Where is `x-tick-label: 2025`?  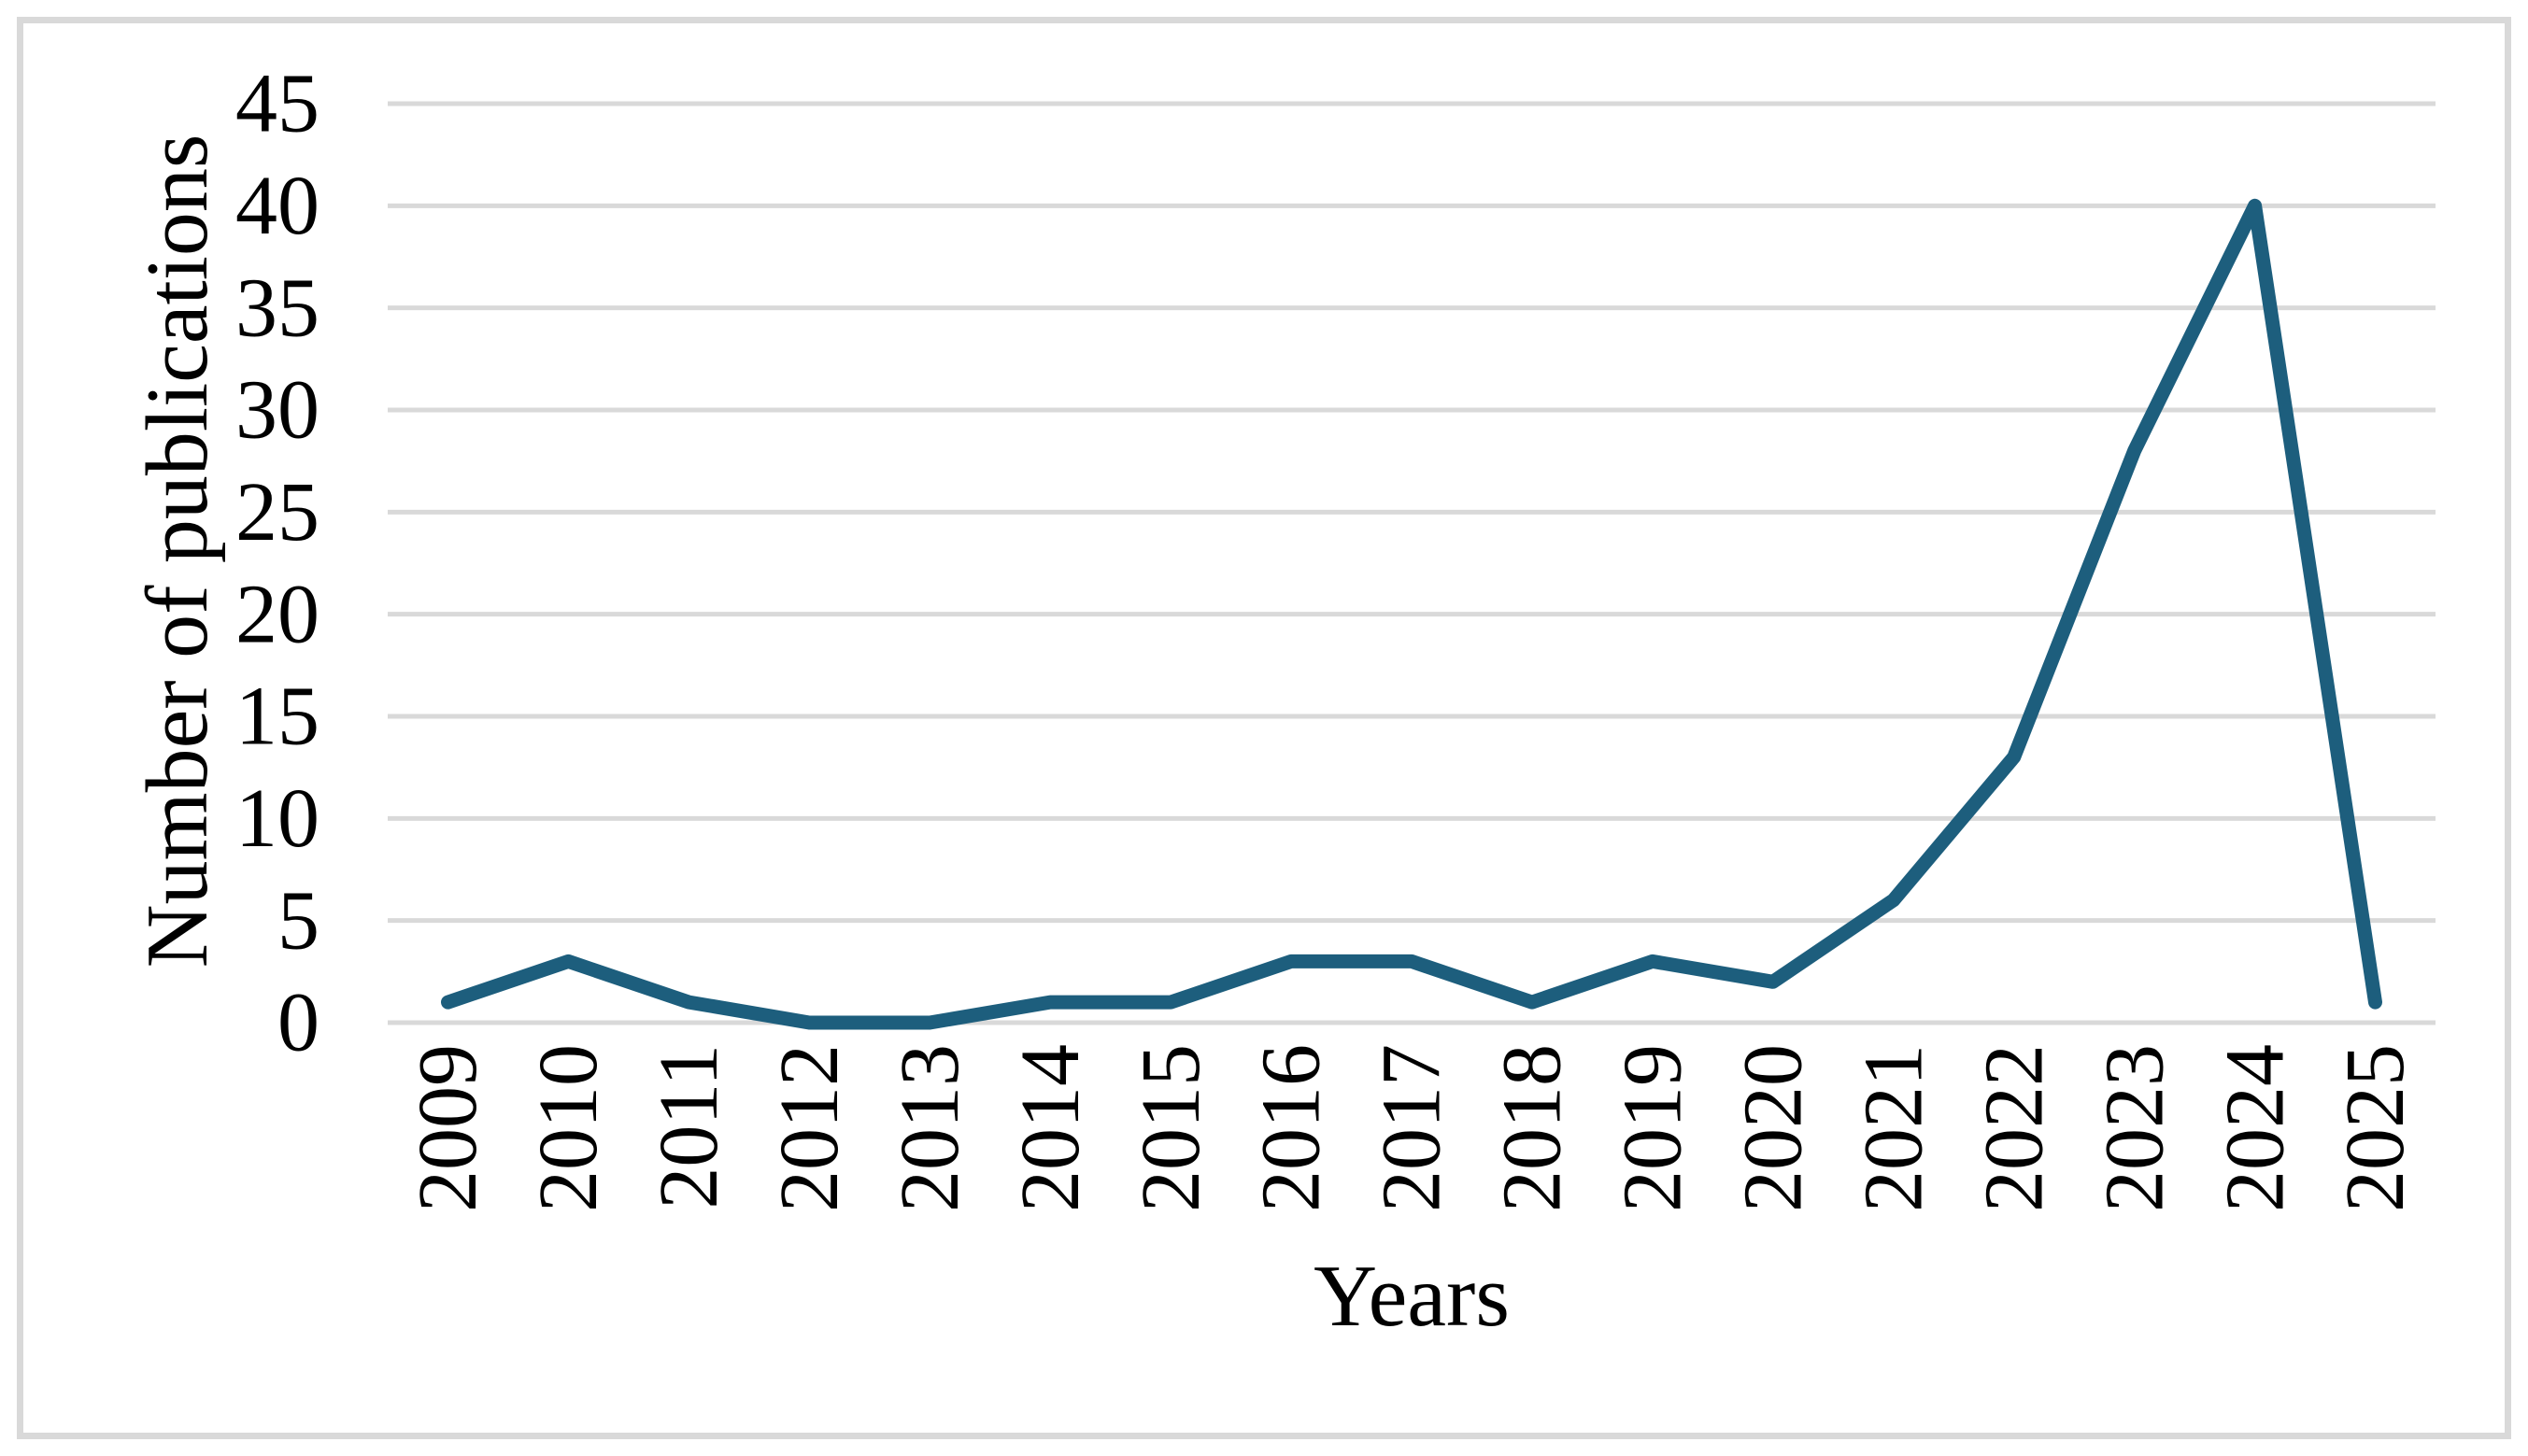
x-tick-label: 2025 is located at coordinates (2375, 1128).